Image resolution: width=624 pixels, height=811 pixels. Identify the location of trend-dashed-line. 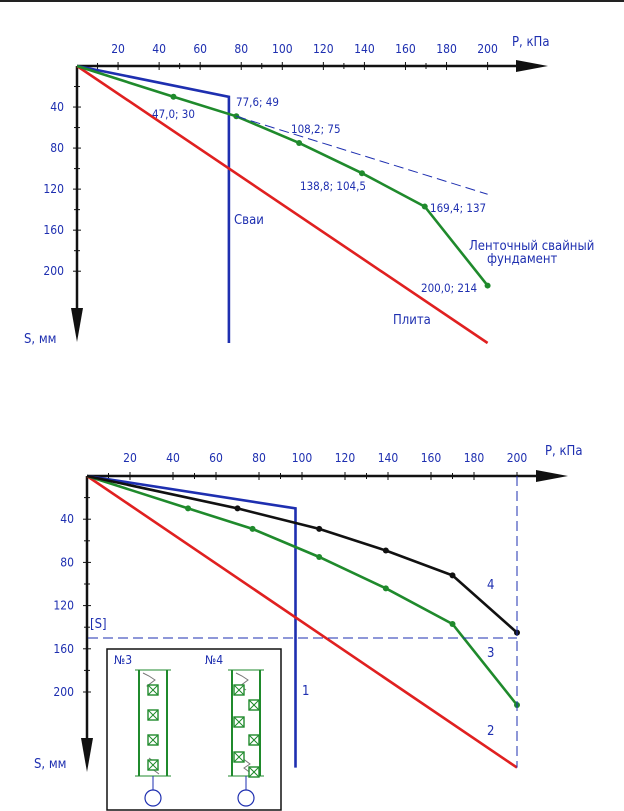
(362, 155).